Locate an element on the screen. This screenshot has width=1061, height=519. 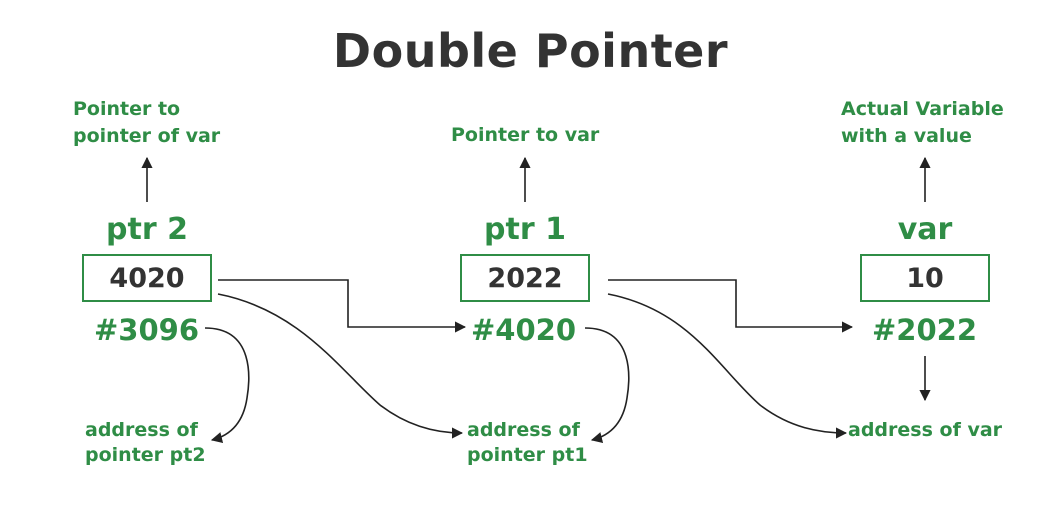
ptr1-name: ptr 1 is located at coordinates (525, 229).